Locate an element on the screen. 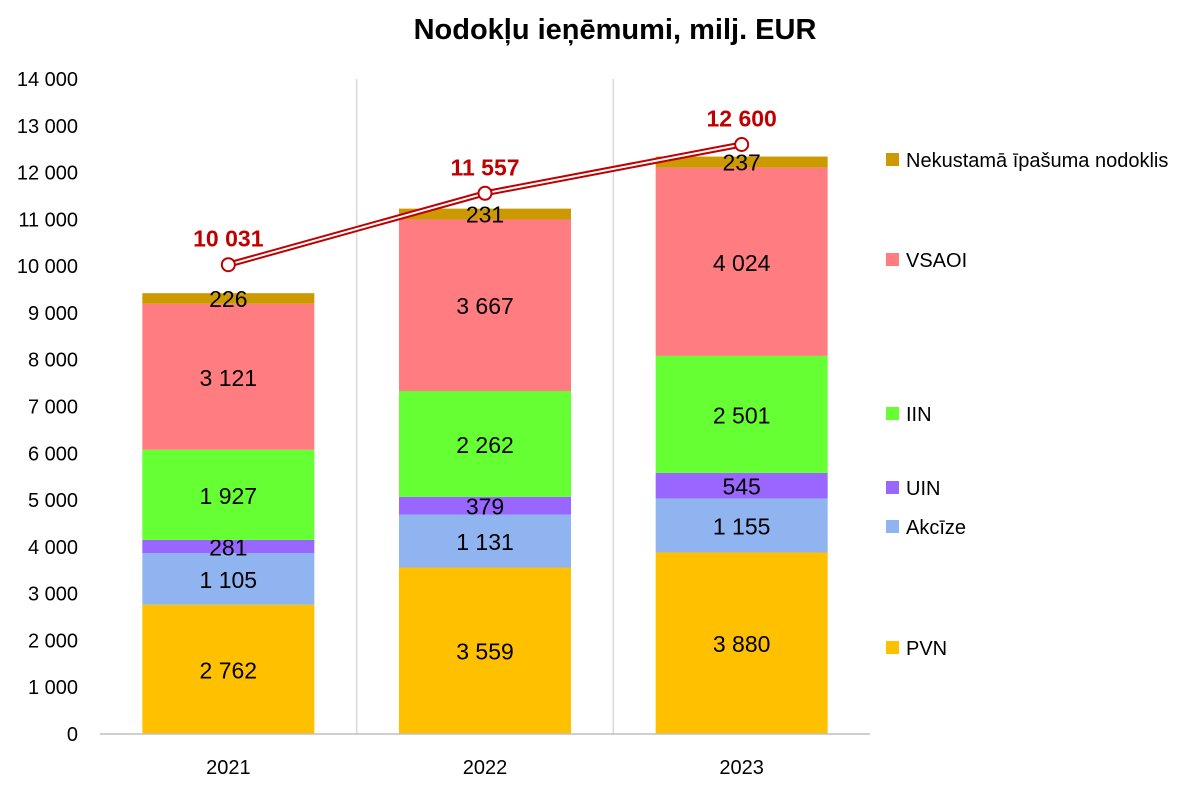  data-label: 2 762 is located at coordinates (229, 670).